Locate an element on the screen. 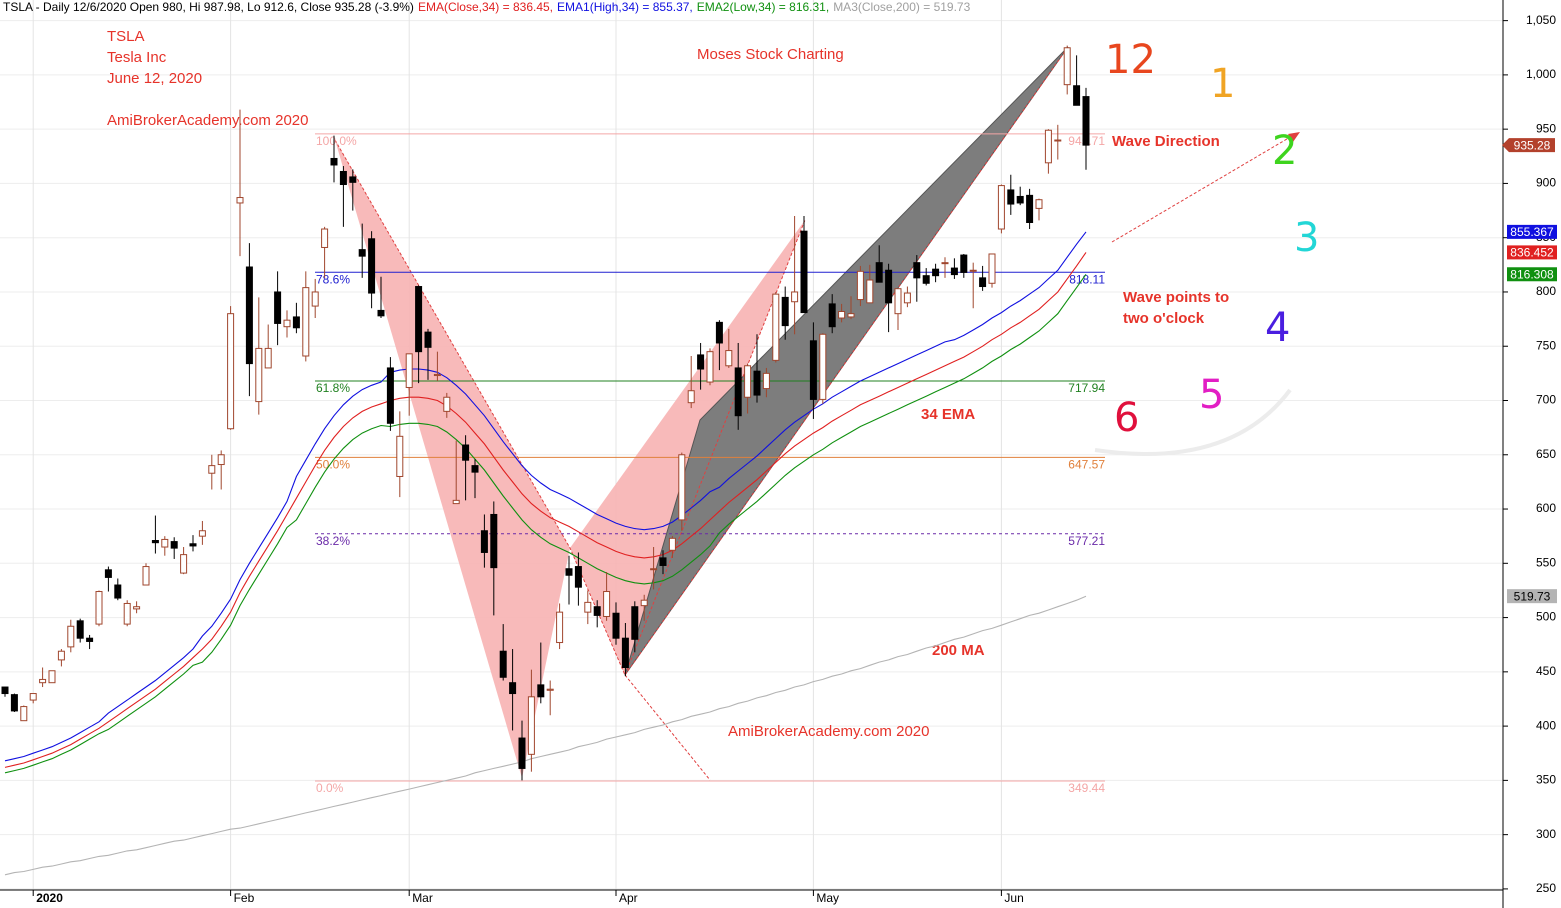 The image size is (1561, 908). y-tick-label: 650 is located at coordinates (1546, 454).